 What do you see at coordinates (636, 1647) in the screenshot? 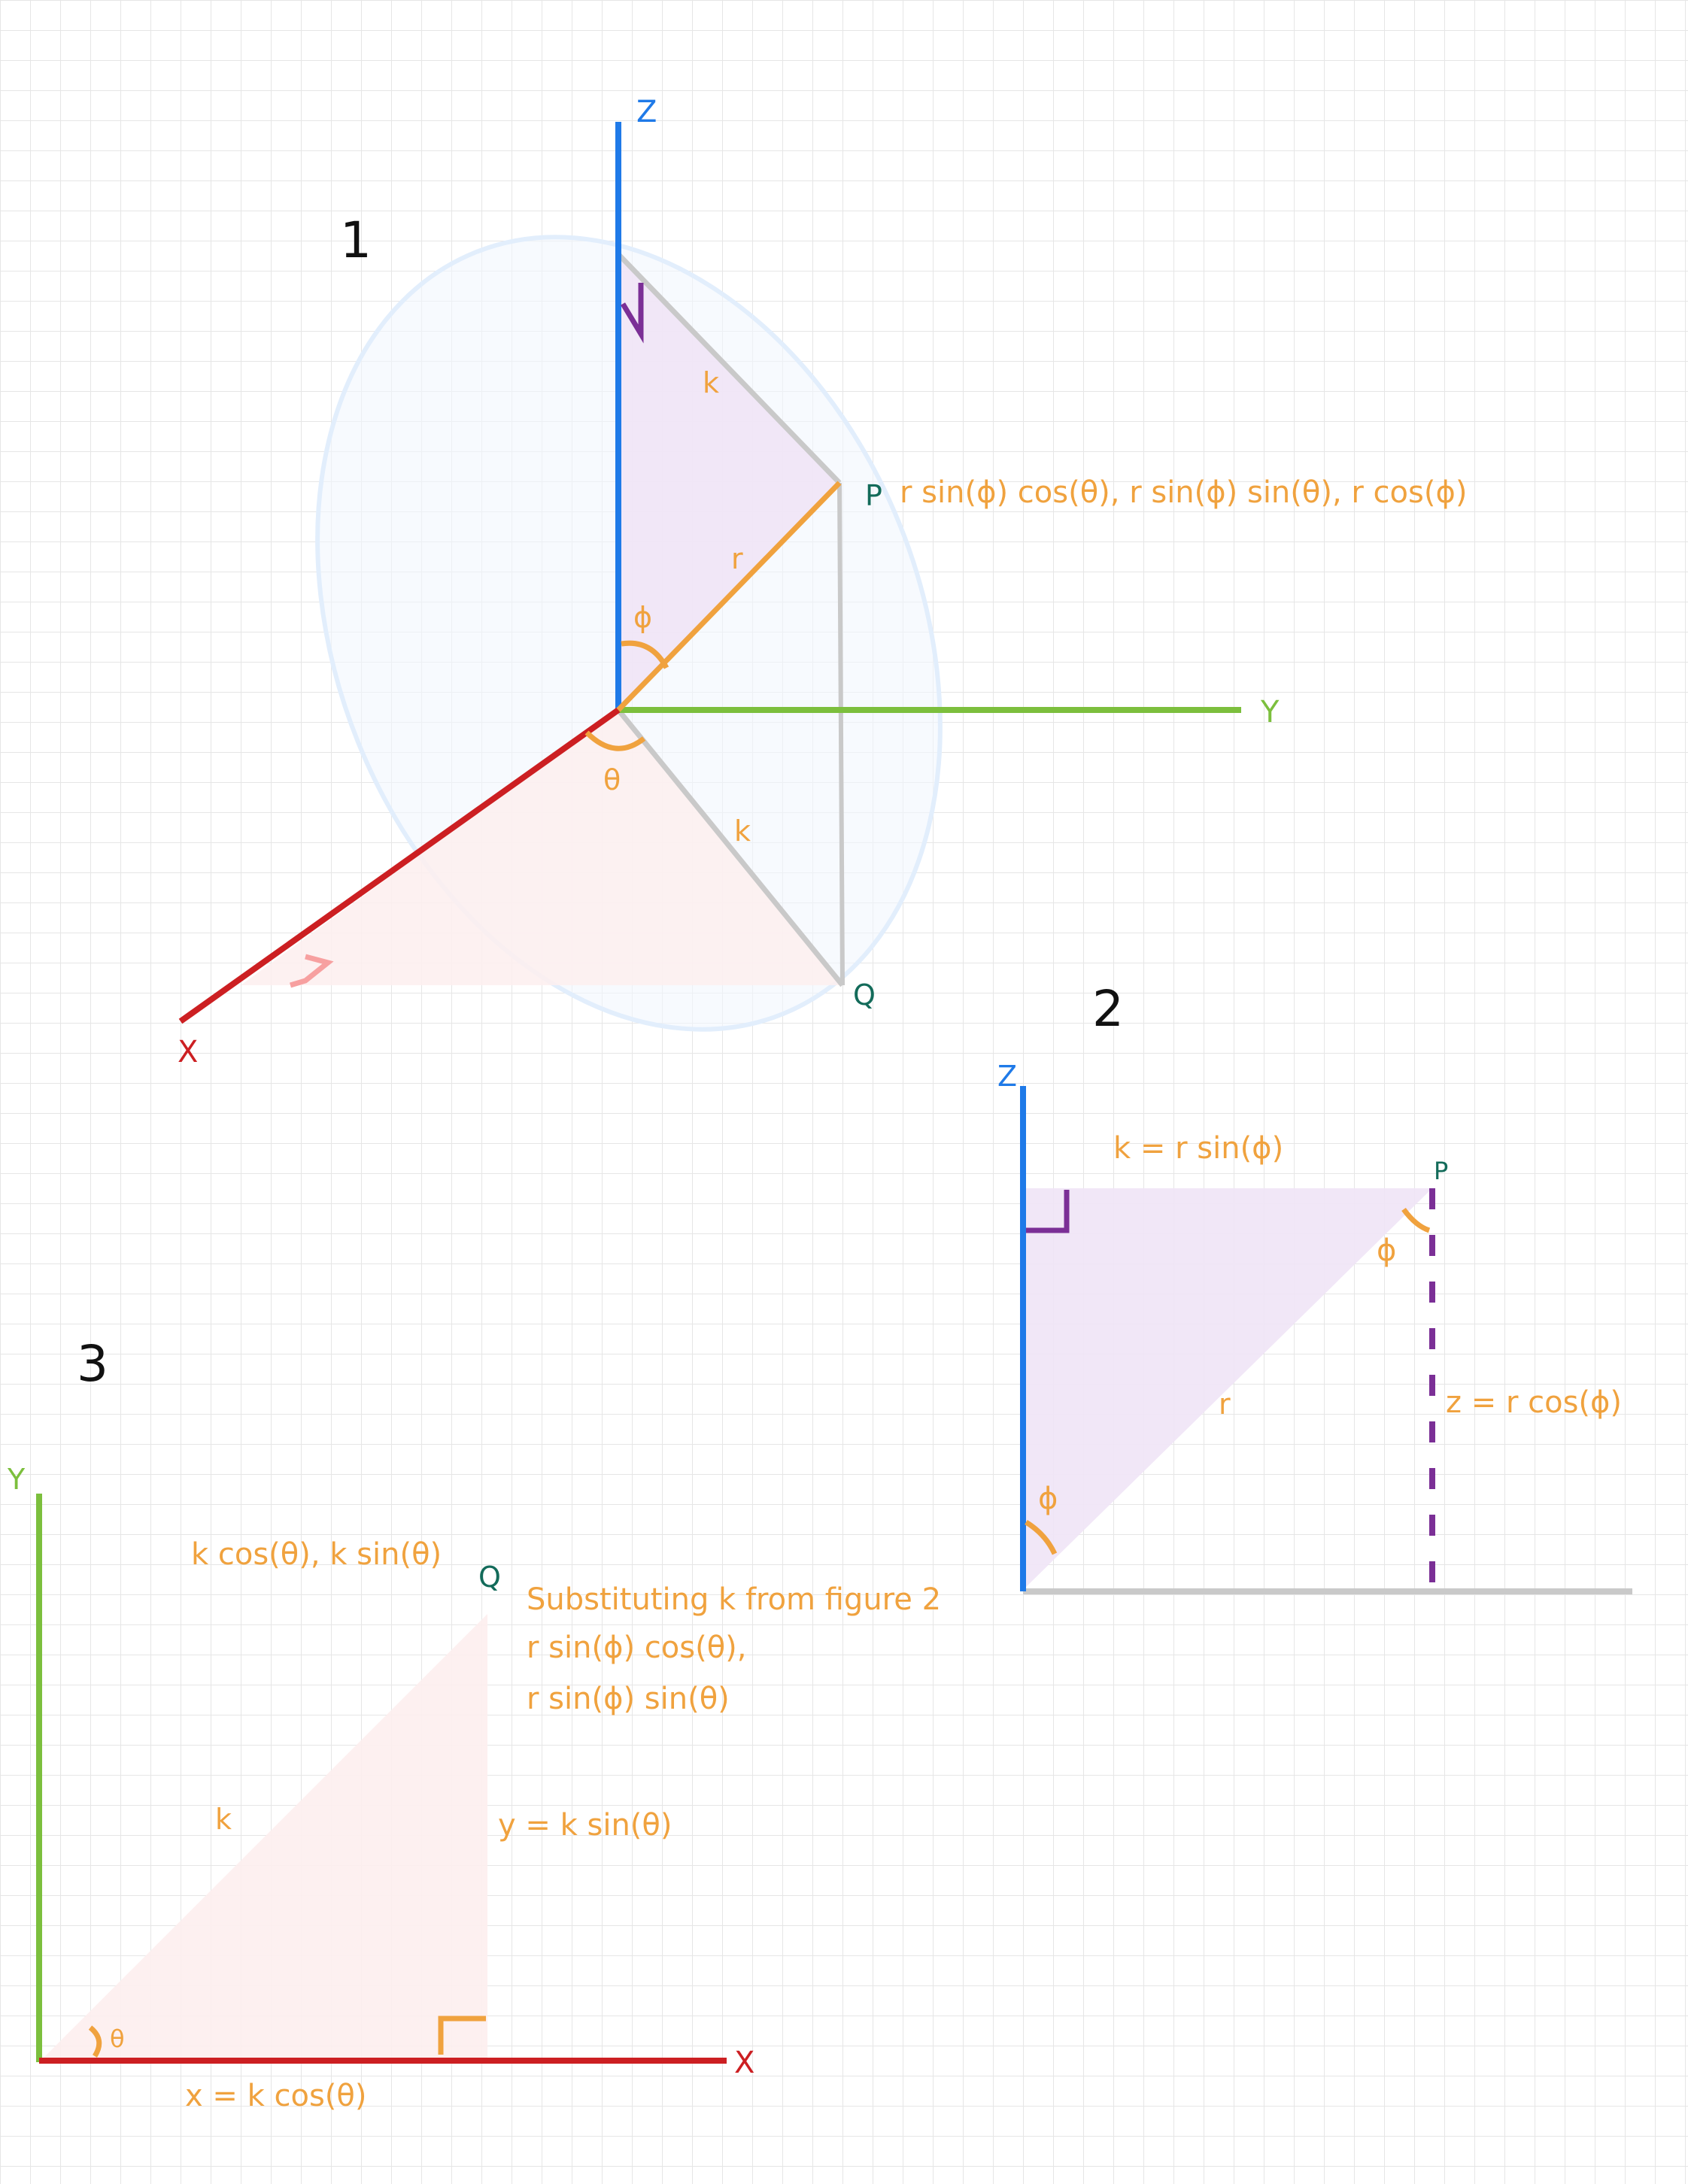
I see `fig3-substitution-line-2: r sin(ϕ) cos(θ),` at bounding box center [636, 1647].